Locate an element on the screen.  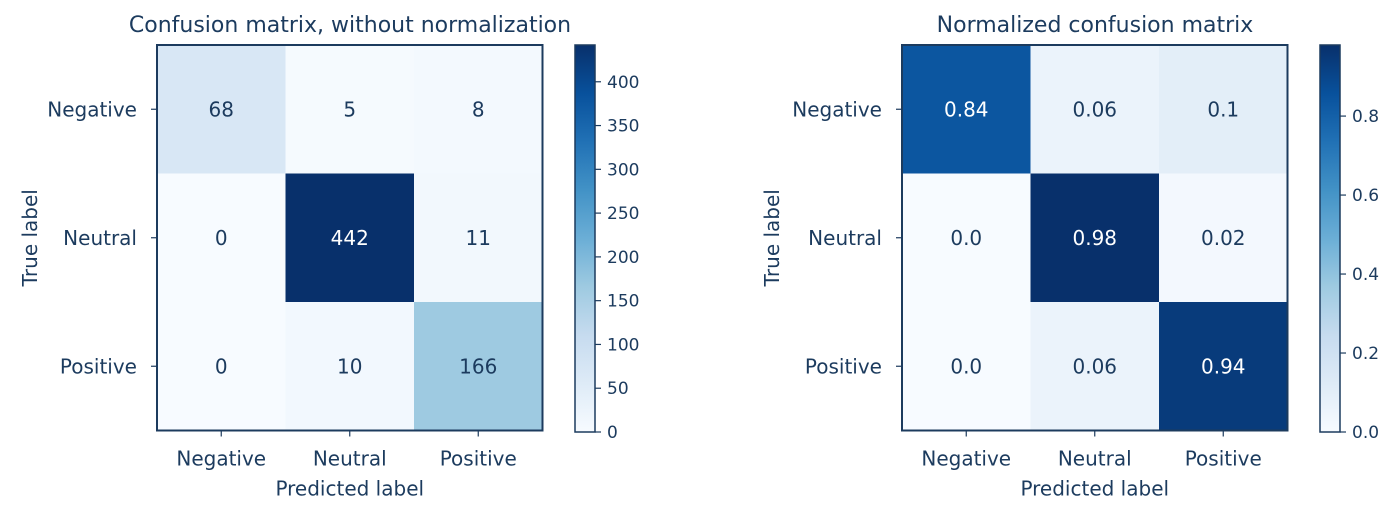
cell-value-label: 166 is located at coordinates (478, 366).